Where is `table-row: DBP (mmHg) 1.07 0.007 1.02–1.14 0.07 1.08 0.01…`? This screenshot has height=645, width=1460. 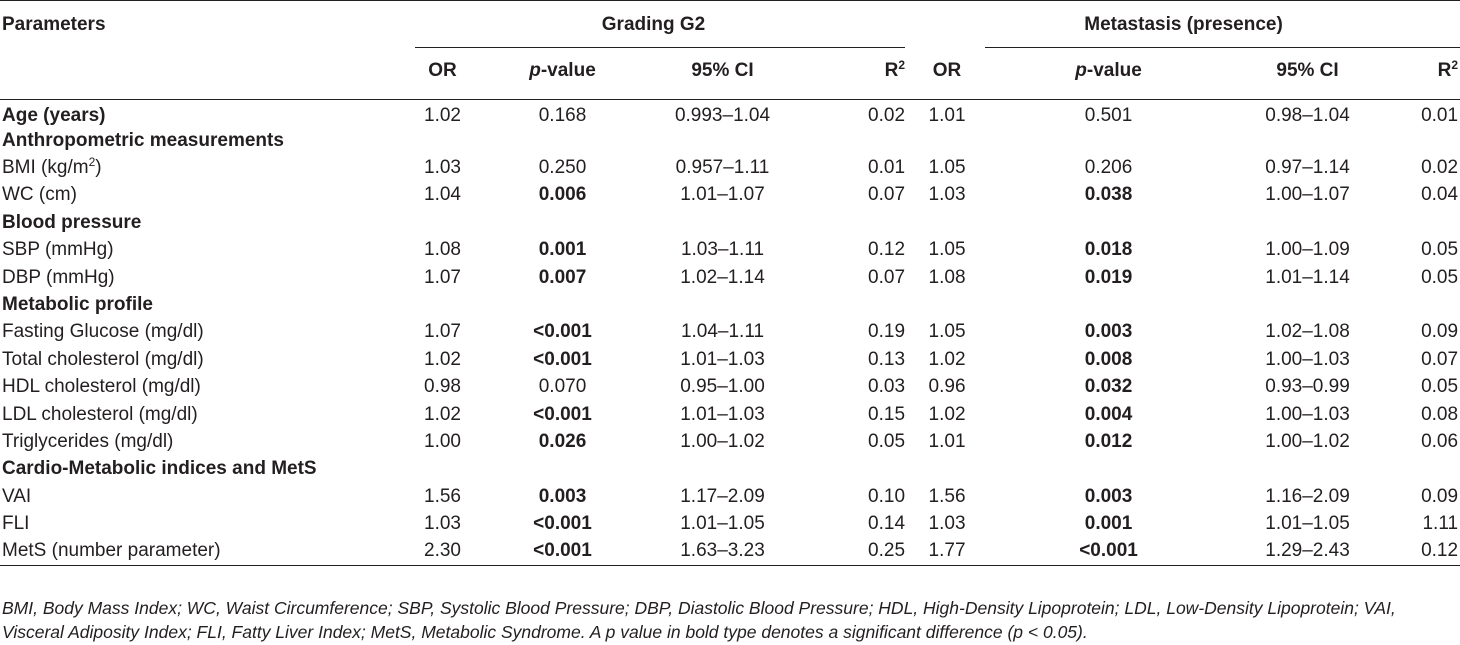
table-row: DBP (mmHg) 1.07 0.007 1.02–1.14 0.07 1.08 0.01… is located at coordinates (730, 277).